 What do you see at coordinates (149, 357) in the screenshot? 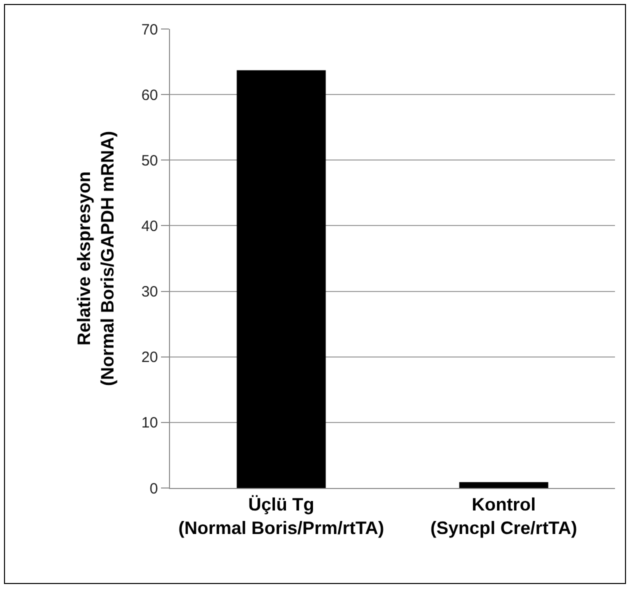
I see `y-tick-label: 20` at bounding box center [149, 357].